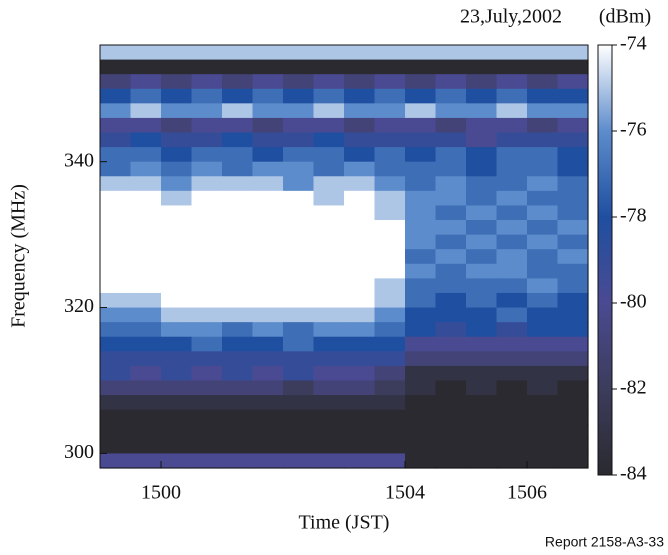  Describe the element at coordinates (633, 388) in the screenshot. I see `colorbar-tick-label: -82` at that location.